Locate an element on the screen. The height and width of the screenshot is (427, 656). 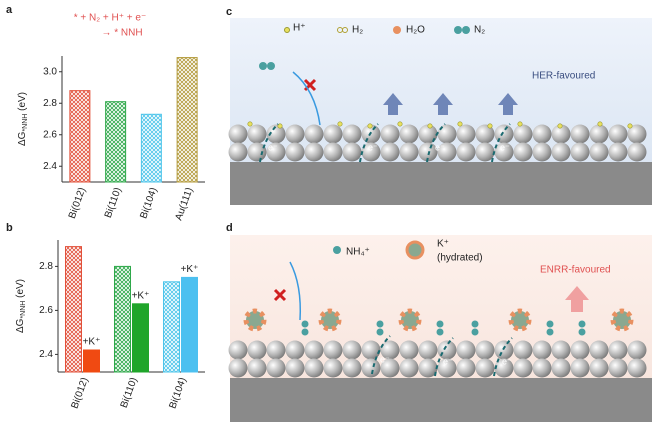
h2-release is located at coordinates (393, 104).